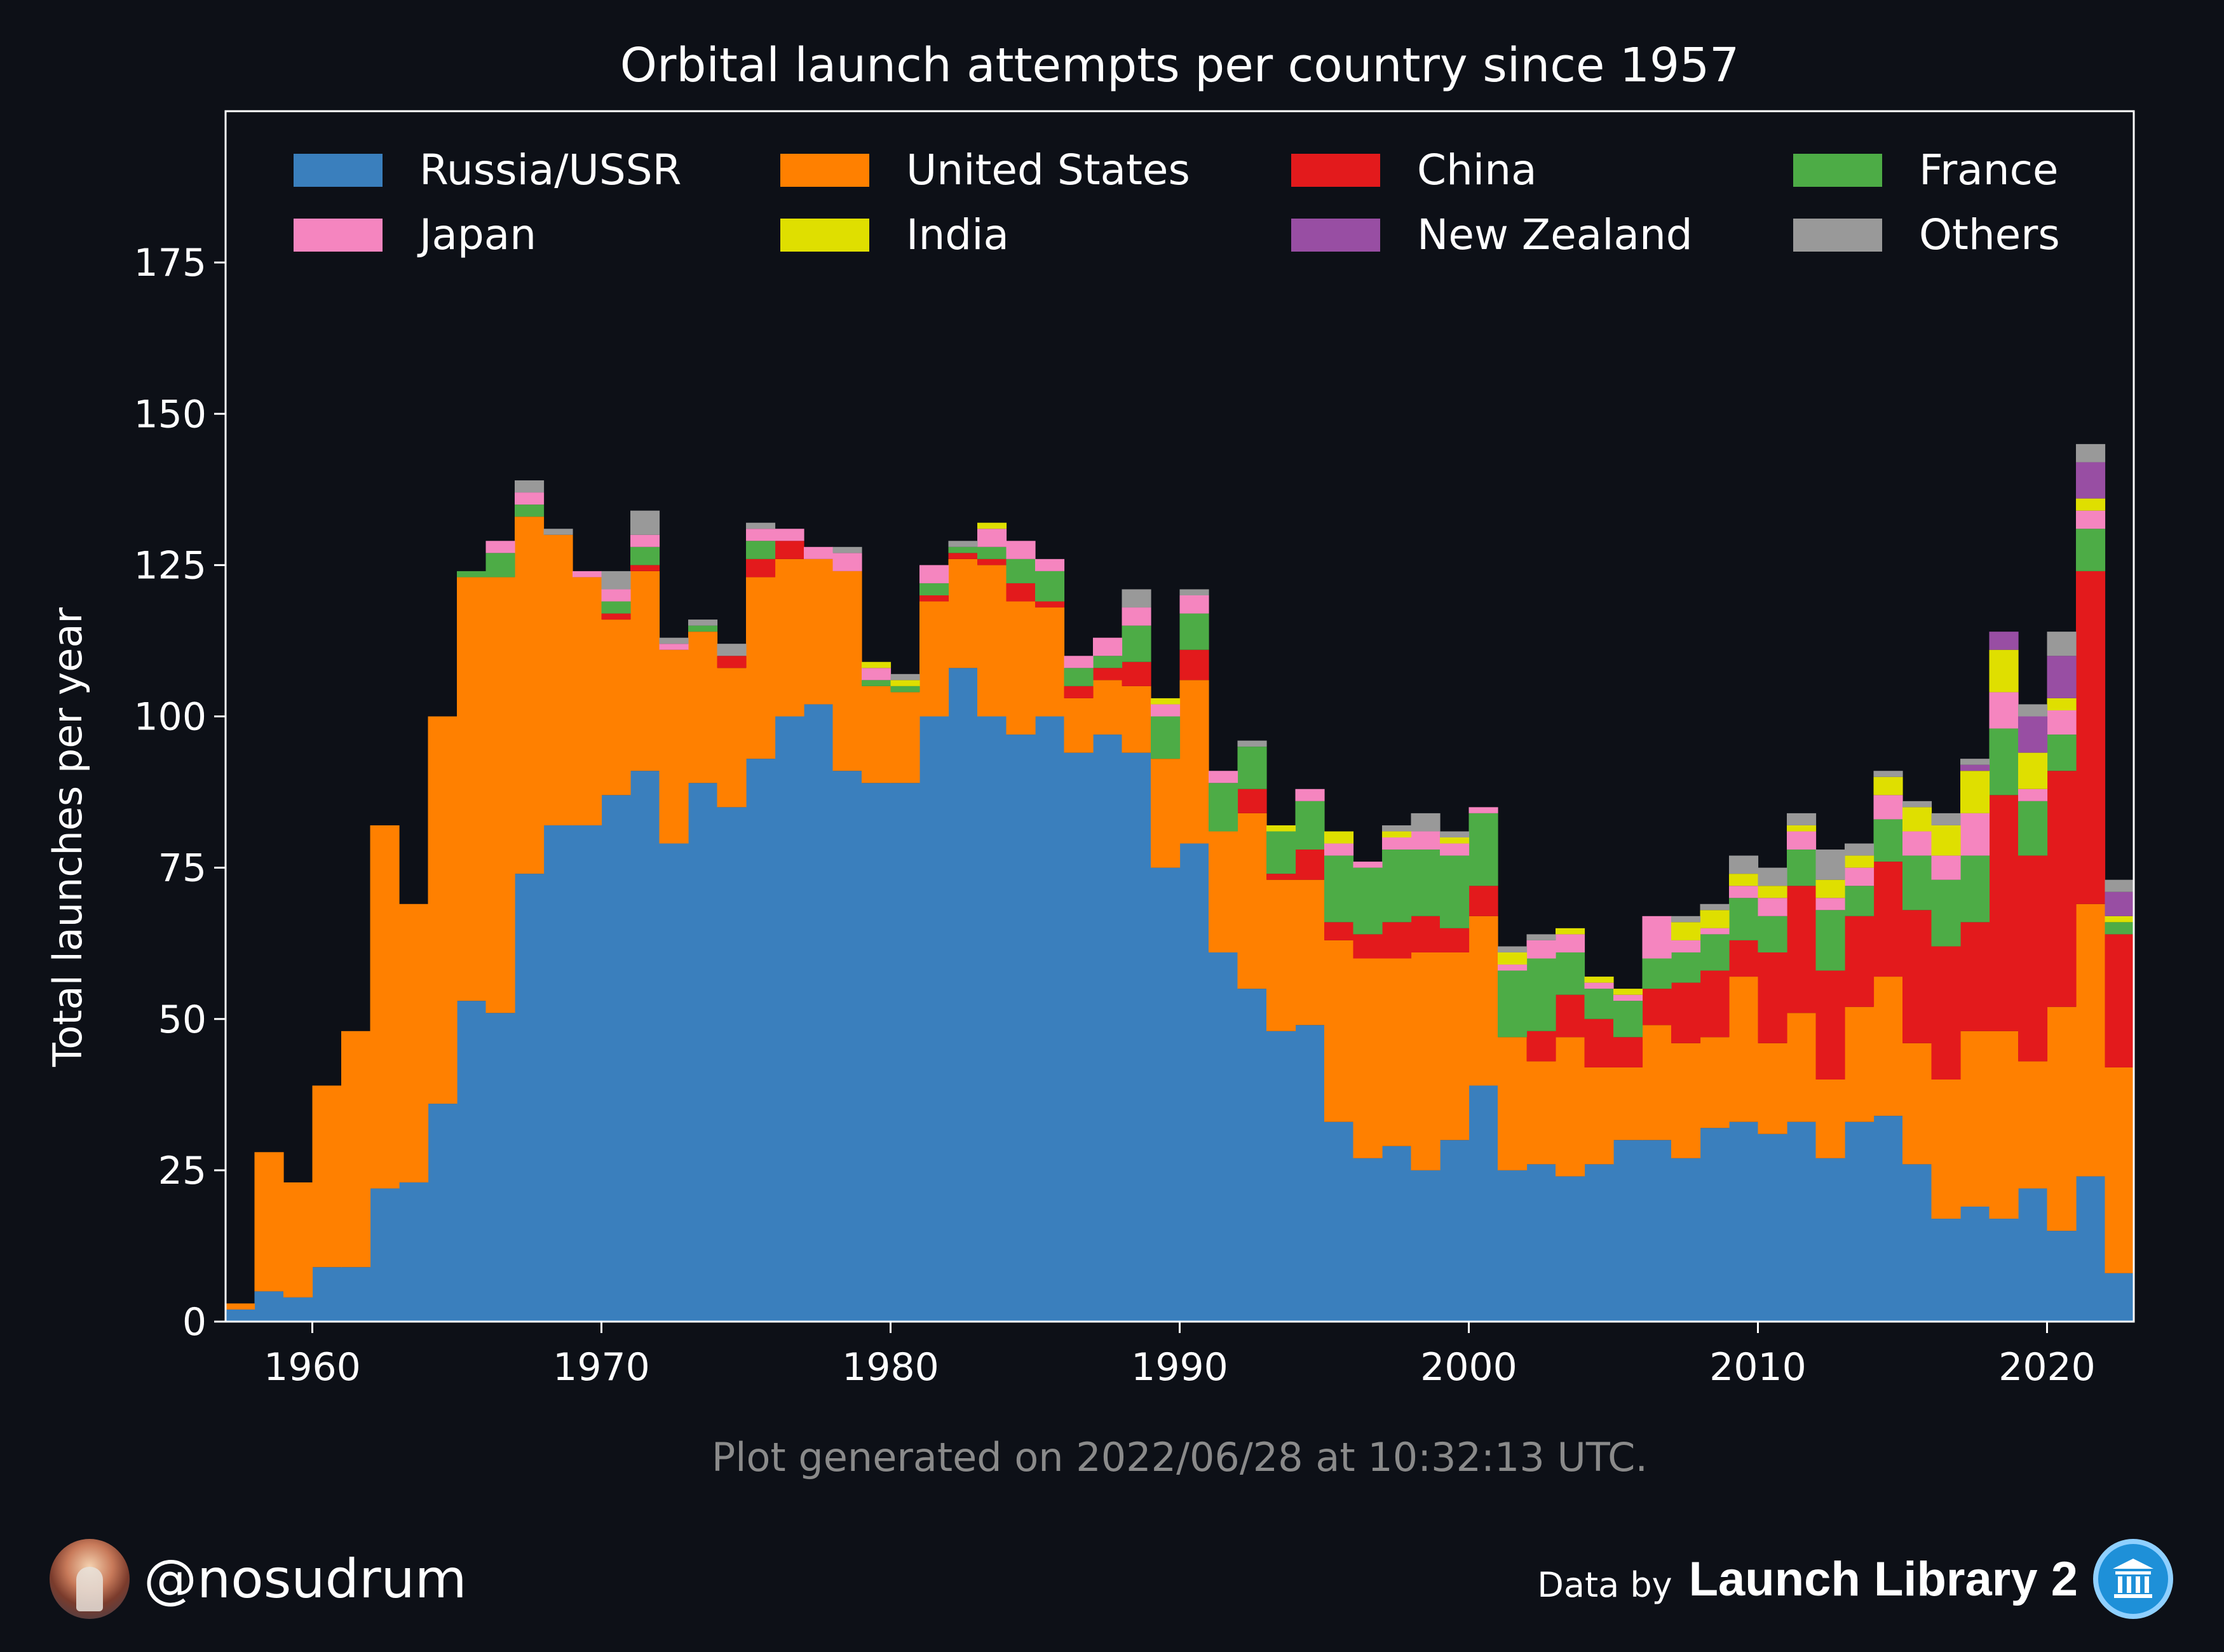 The width and height of the screenshot is (2224, 1652). I want to click on bar-united-states-1984, so click(1021, 668).